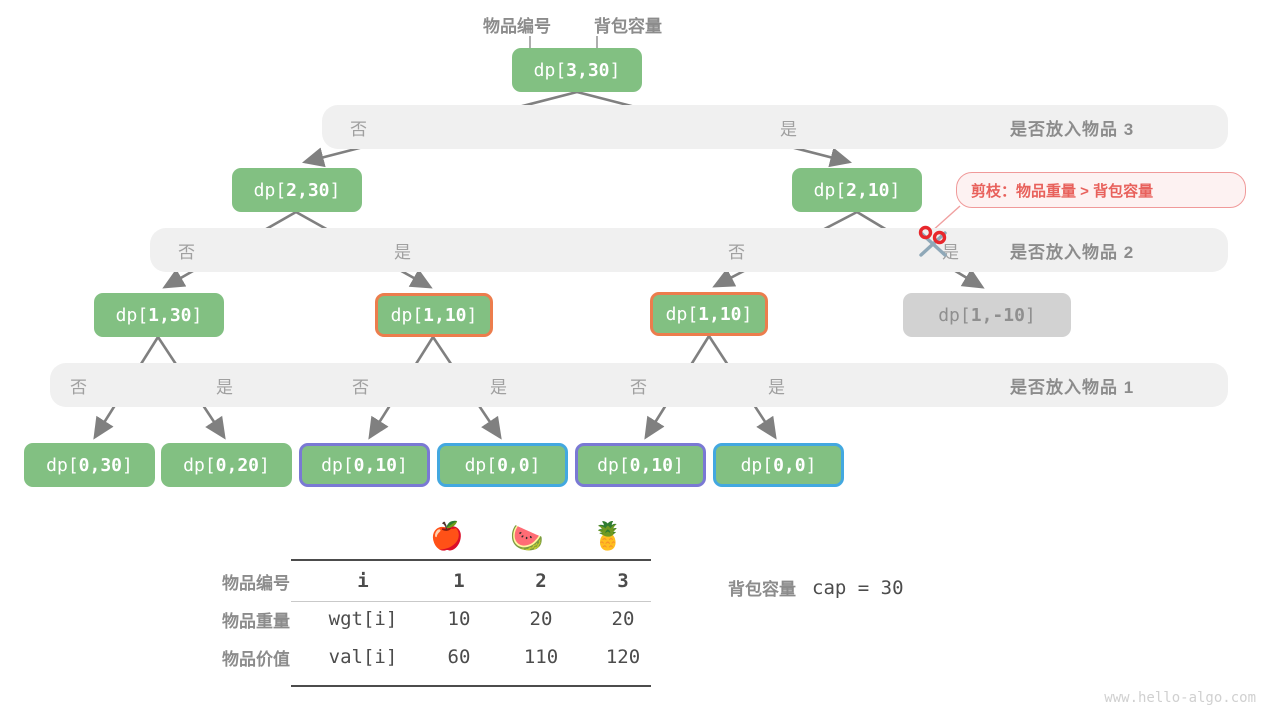  What do you see at coordinates (471, 560) in the screenshot?
I see `table-top-rule` at bounding box center [471, 560].